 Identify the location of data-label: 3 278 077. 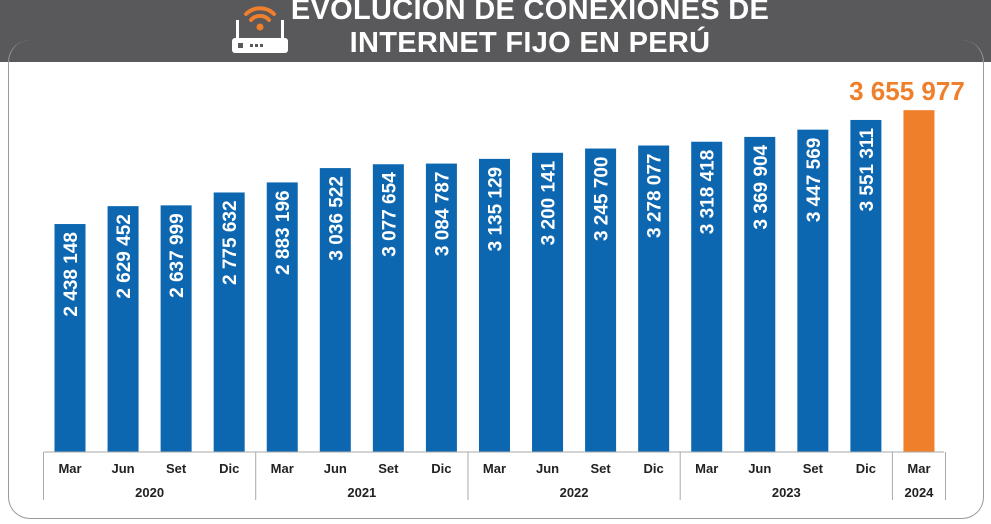
(655, 195).